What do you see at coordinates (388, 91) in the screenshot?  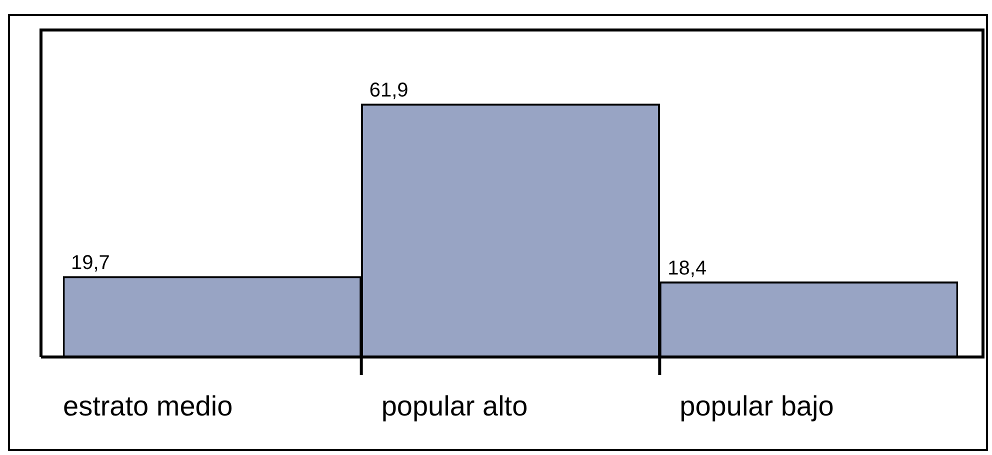 I see `data-label: 61,9` at bounding box center [388, 91].